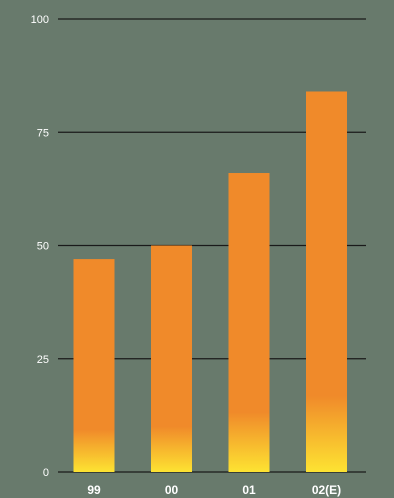 The image size is (394, 498). Describe the element at coordinates (249, 490) in the screenshot. I see `x-tick-label: 01` at that location.